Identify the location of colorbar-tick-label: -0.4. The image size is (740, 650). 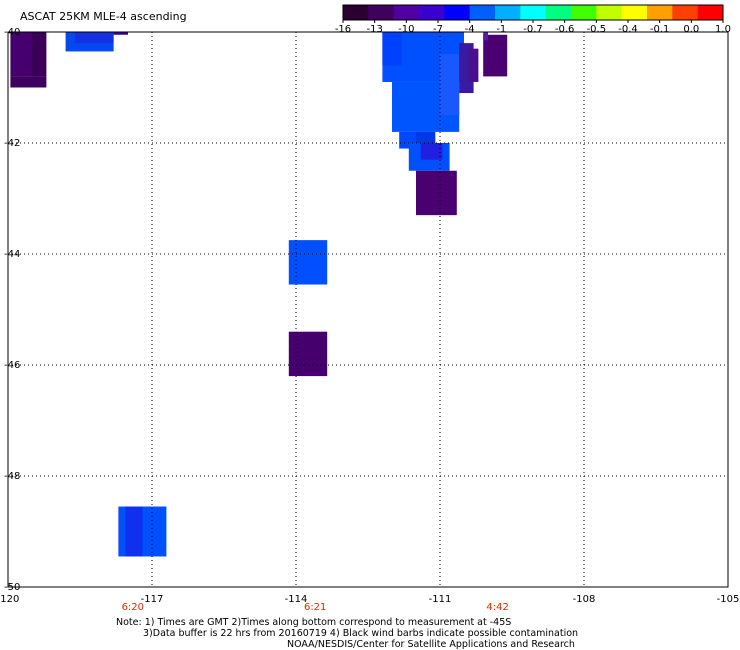
(628, 29).